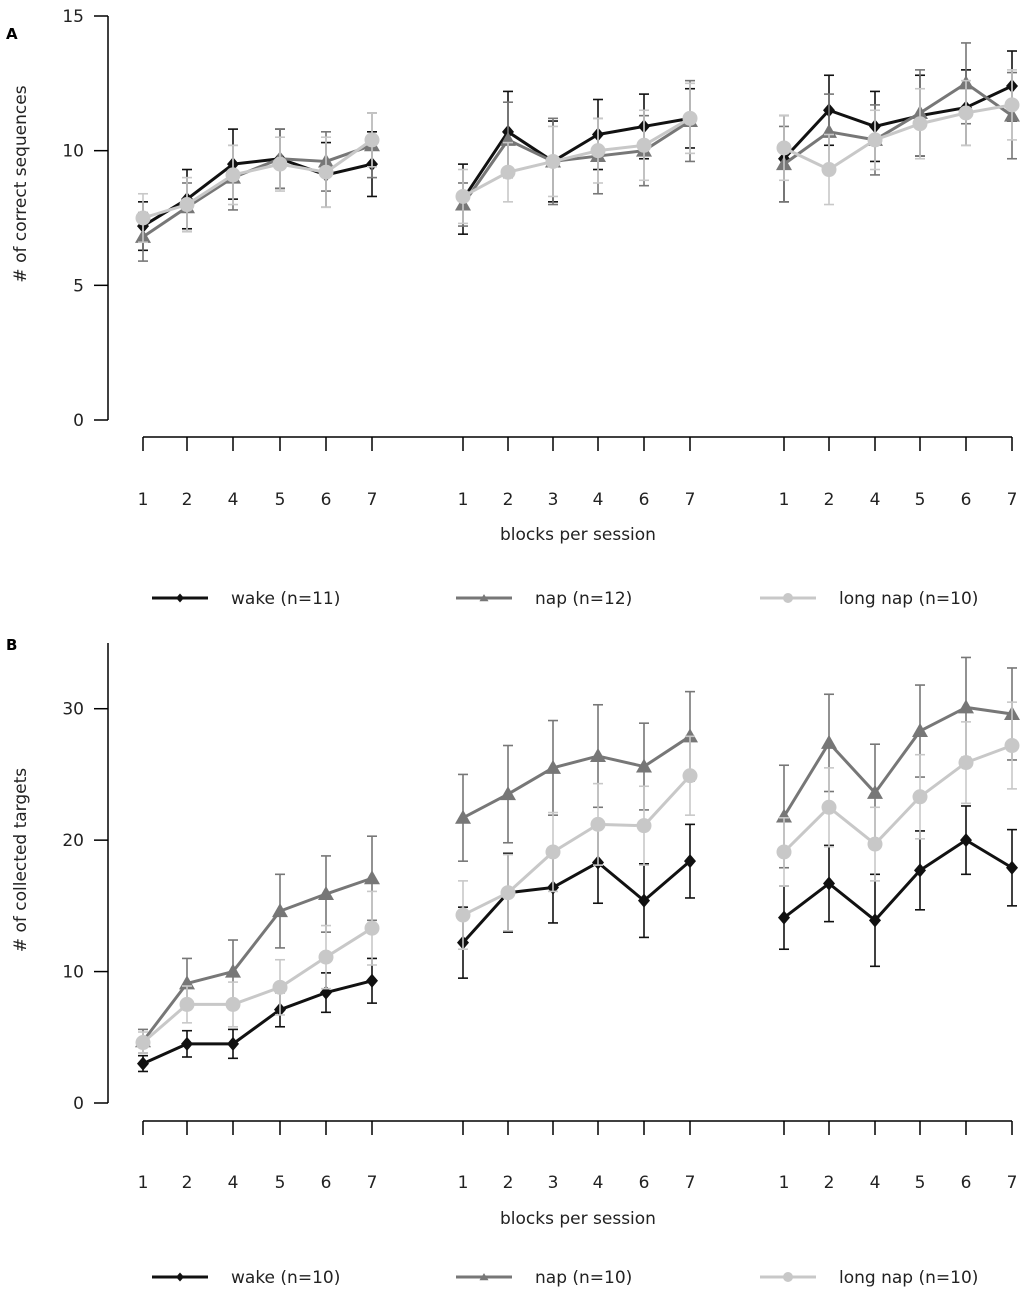 The width and height of the screenshot is (1036, 1300). Describe the element at coordinates (285, 1278) in the screenshot. I see `legend-label-wake: wake (n=10)` at that location.